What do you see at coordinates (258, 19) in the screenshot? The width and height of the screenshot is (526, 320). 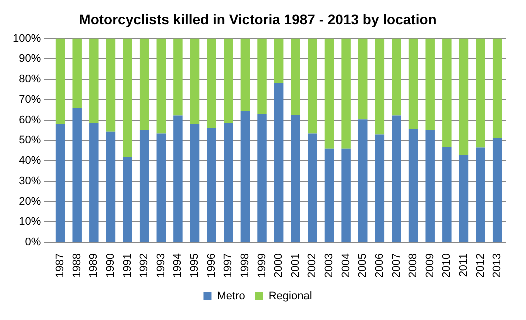 I see `chart-title: Motorcyclists killed in Victoria 1987 - 2013 by location` at bounding box center [258, 19].